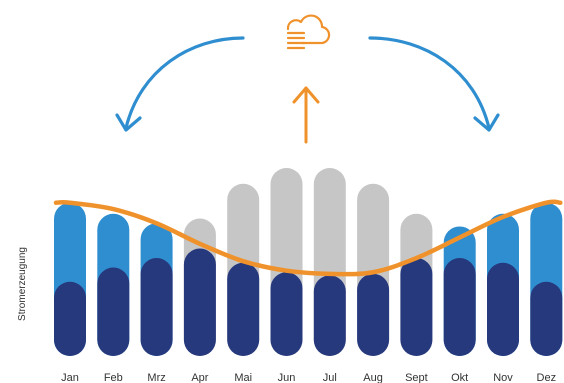  What do you see at coordinates (503, 377) in the screenshot?
I see `month-label-nov: Nov` at bounding box center [503, 377].